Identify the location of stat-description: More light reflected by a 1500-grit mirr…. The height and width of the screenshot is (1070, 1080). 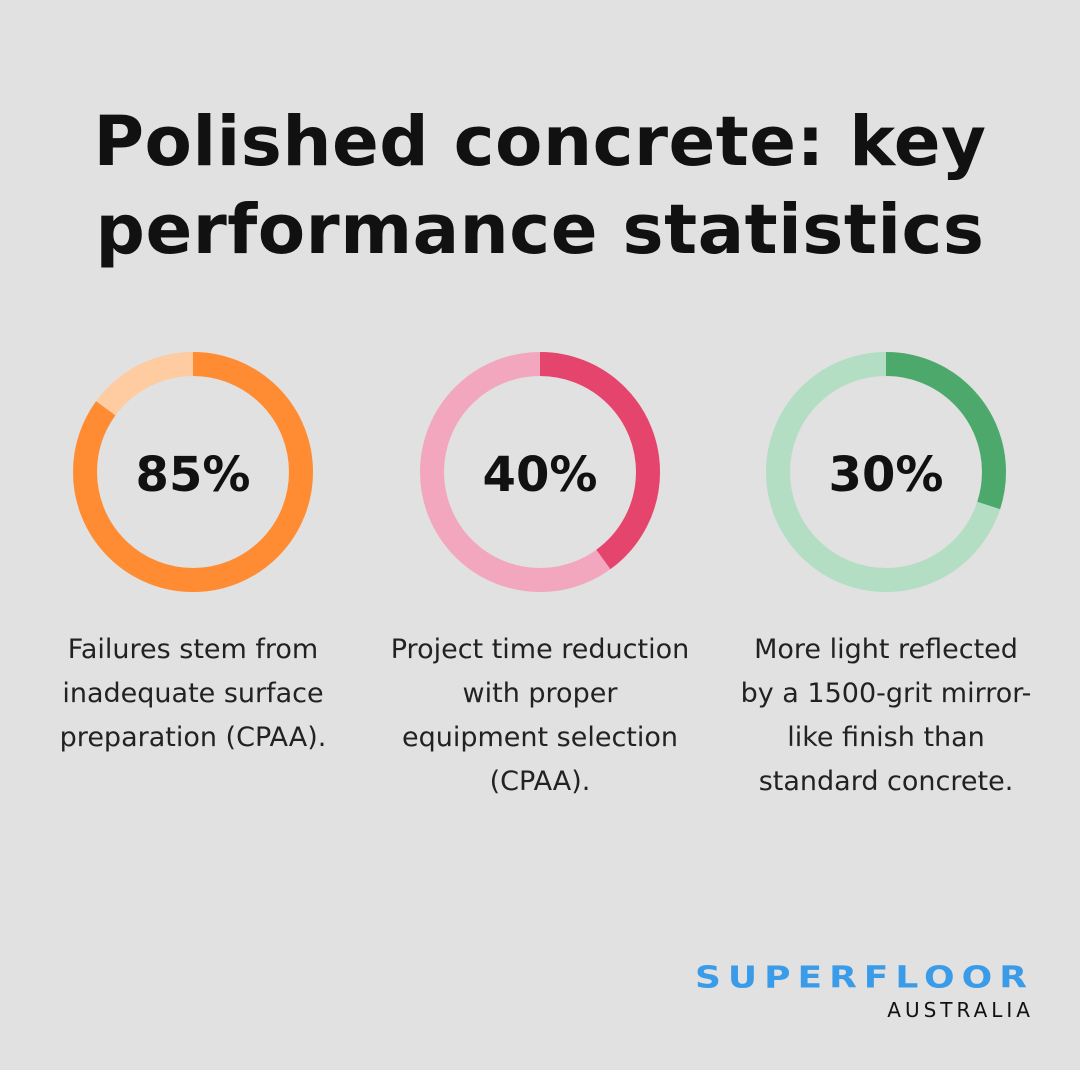
(886, 715).